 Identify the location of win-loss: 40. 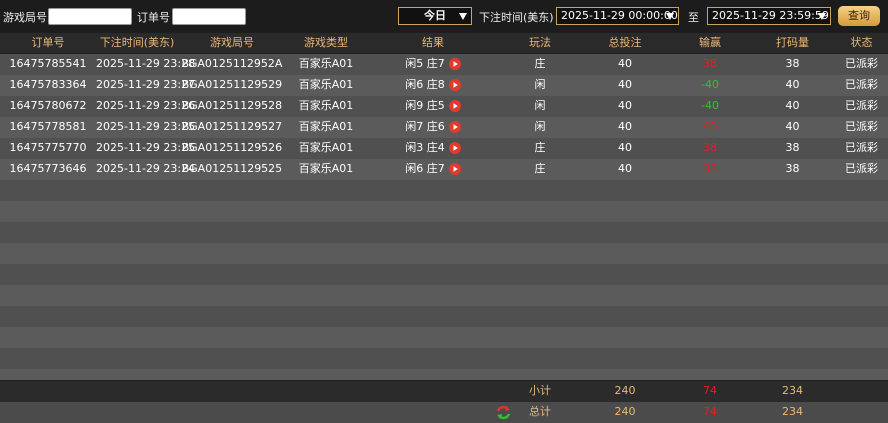
(710, 126).